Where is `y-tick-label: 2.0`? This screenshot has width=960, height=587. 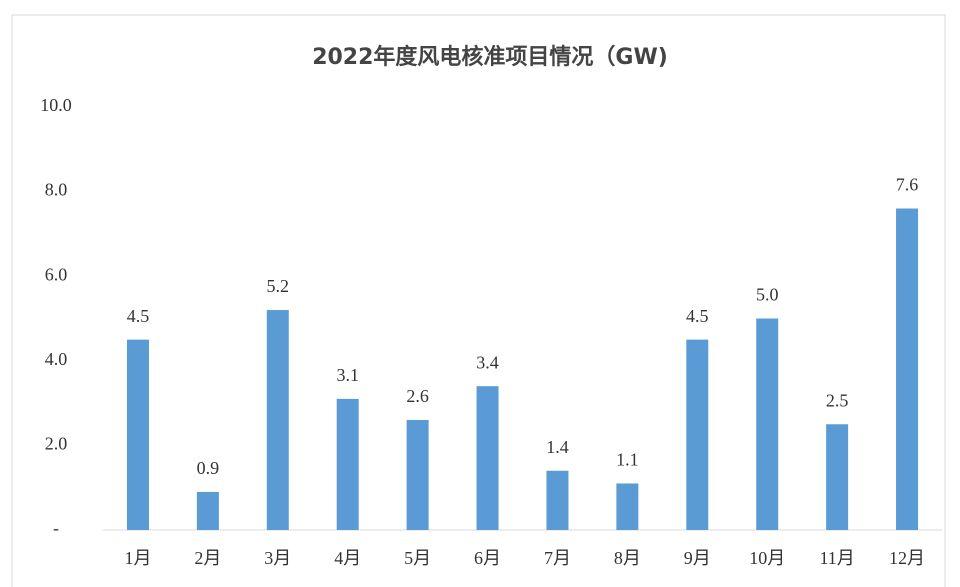 y-tick-label: 2.0 is located at coordinates (56, 444).